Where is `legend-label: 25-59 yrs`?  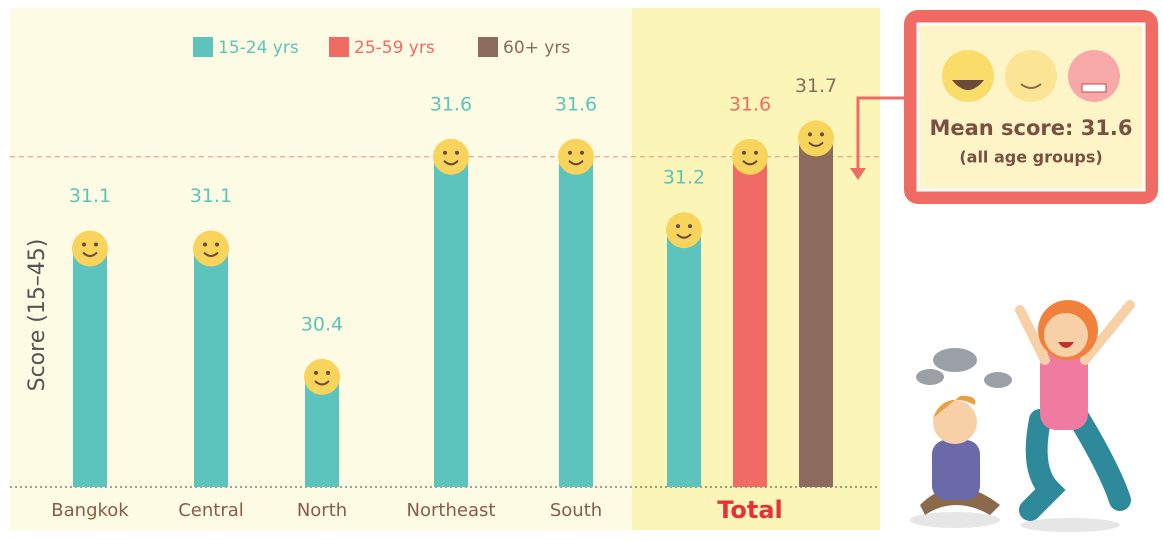 legend-label: 25-59 yrs is located at coordinates (394, 48).